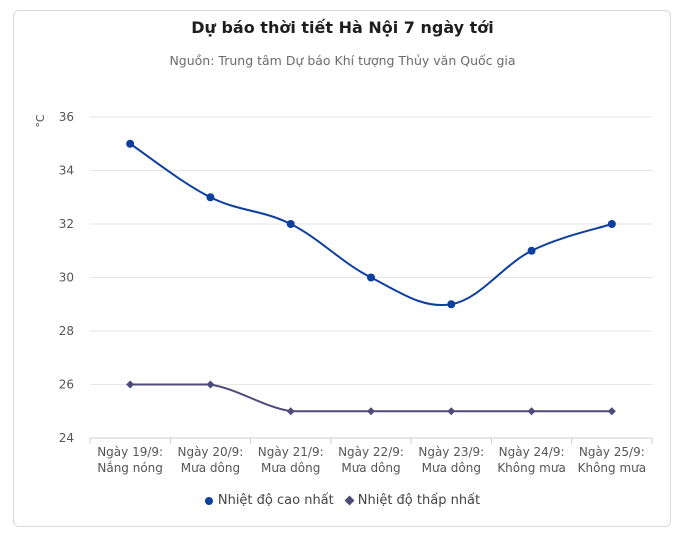 Image resolution: width=685 pixels, height=539 pixels. I want to click on chart-legend: Nhiệt độ cao nhất Nhiệt độ thấp nhất, so click(342, 500).